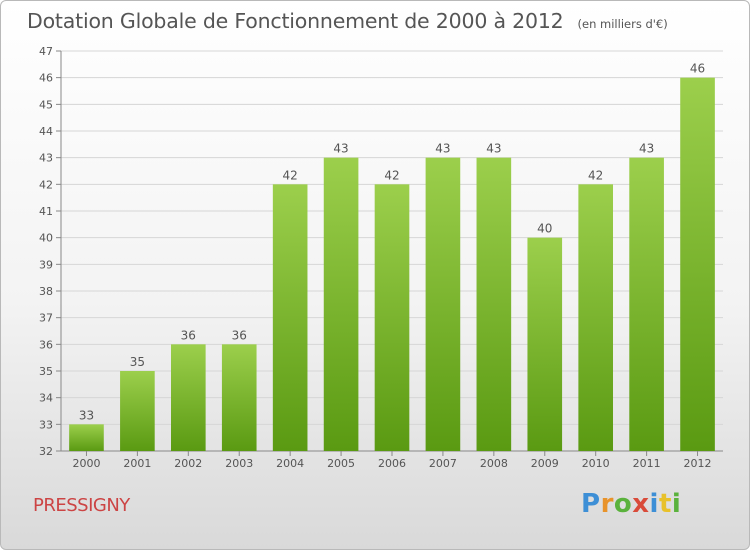  I want to click on bar-value-label: 33, so click(86, 415).